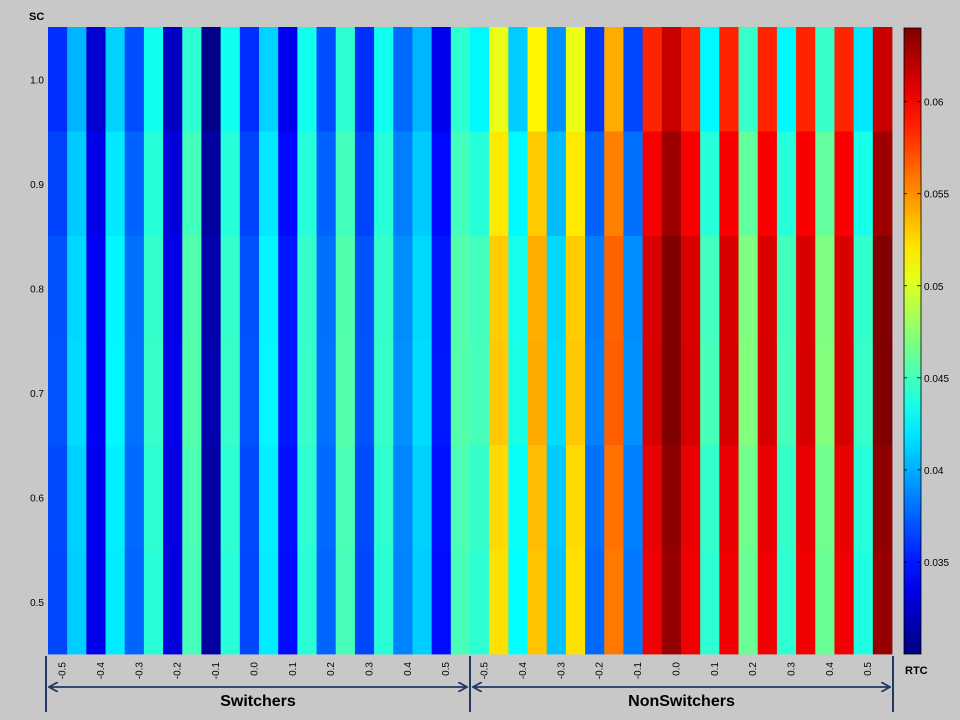  Describe the element at coordinates (638, 671) in the screenshot. I see `x-tick-label: -0.1` at that location.